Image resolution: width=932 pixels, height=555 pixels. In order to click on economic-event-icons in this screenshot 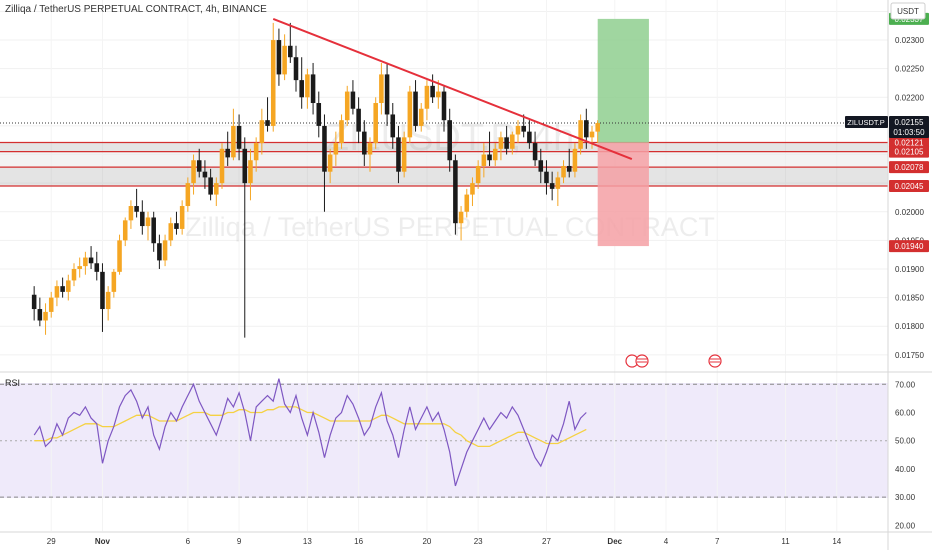, I will do `click(673, 361)`.